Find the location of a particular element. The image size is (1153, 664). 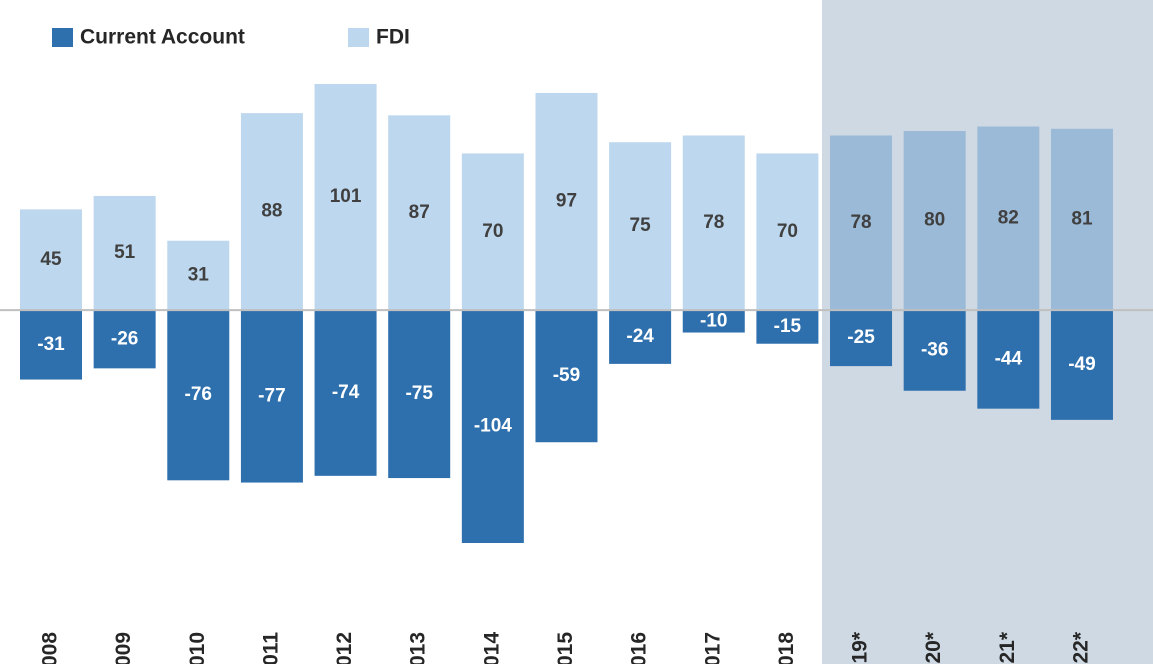

value-label: -74 is located at coordinates (346, 392).